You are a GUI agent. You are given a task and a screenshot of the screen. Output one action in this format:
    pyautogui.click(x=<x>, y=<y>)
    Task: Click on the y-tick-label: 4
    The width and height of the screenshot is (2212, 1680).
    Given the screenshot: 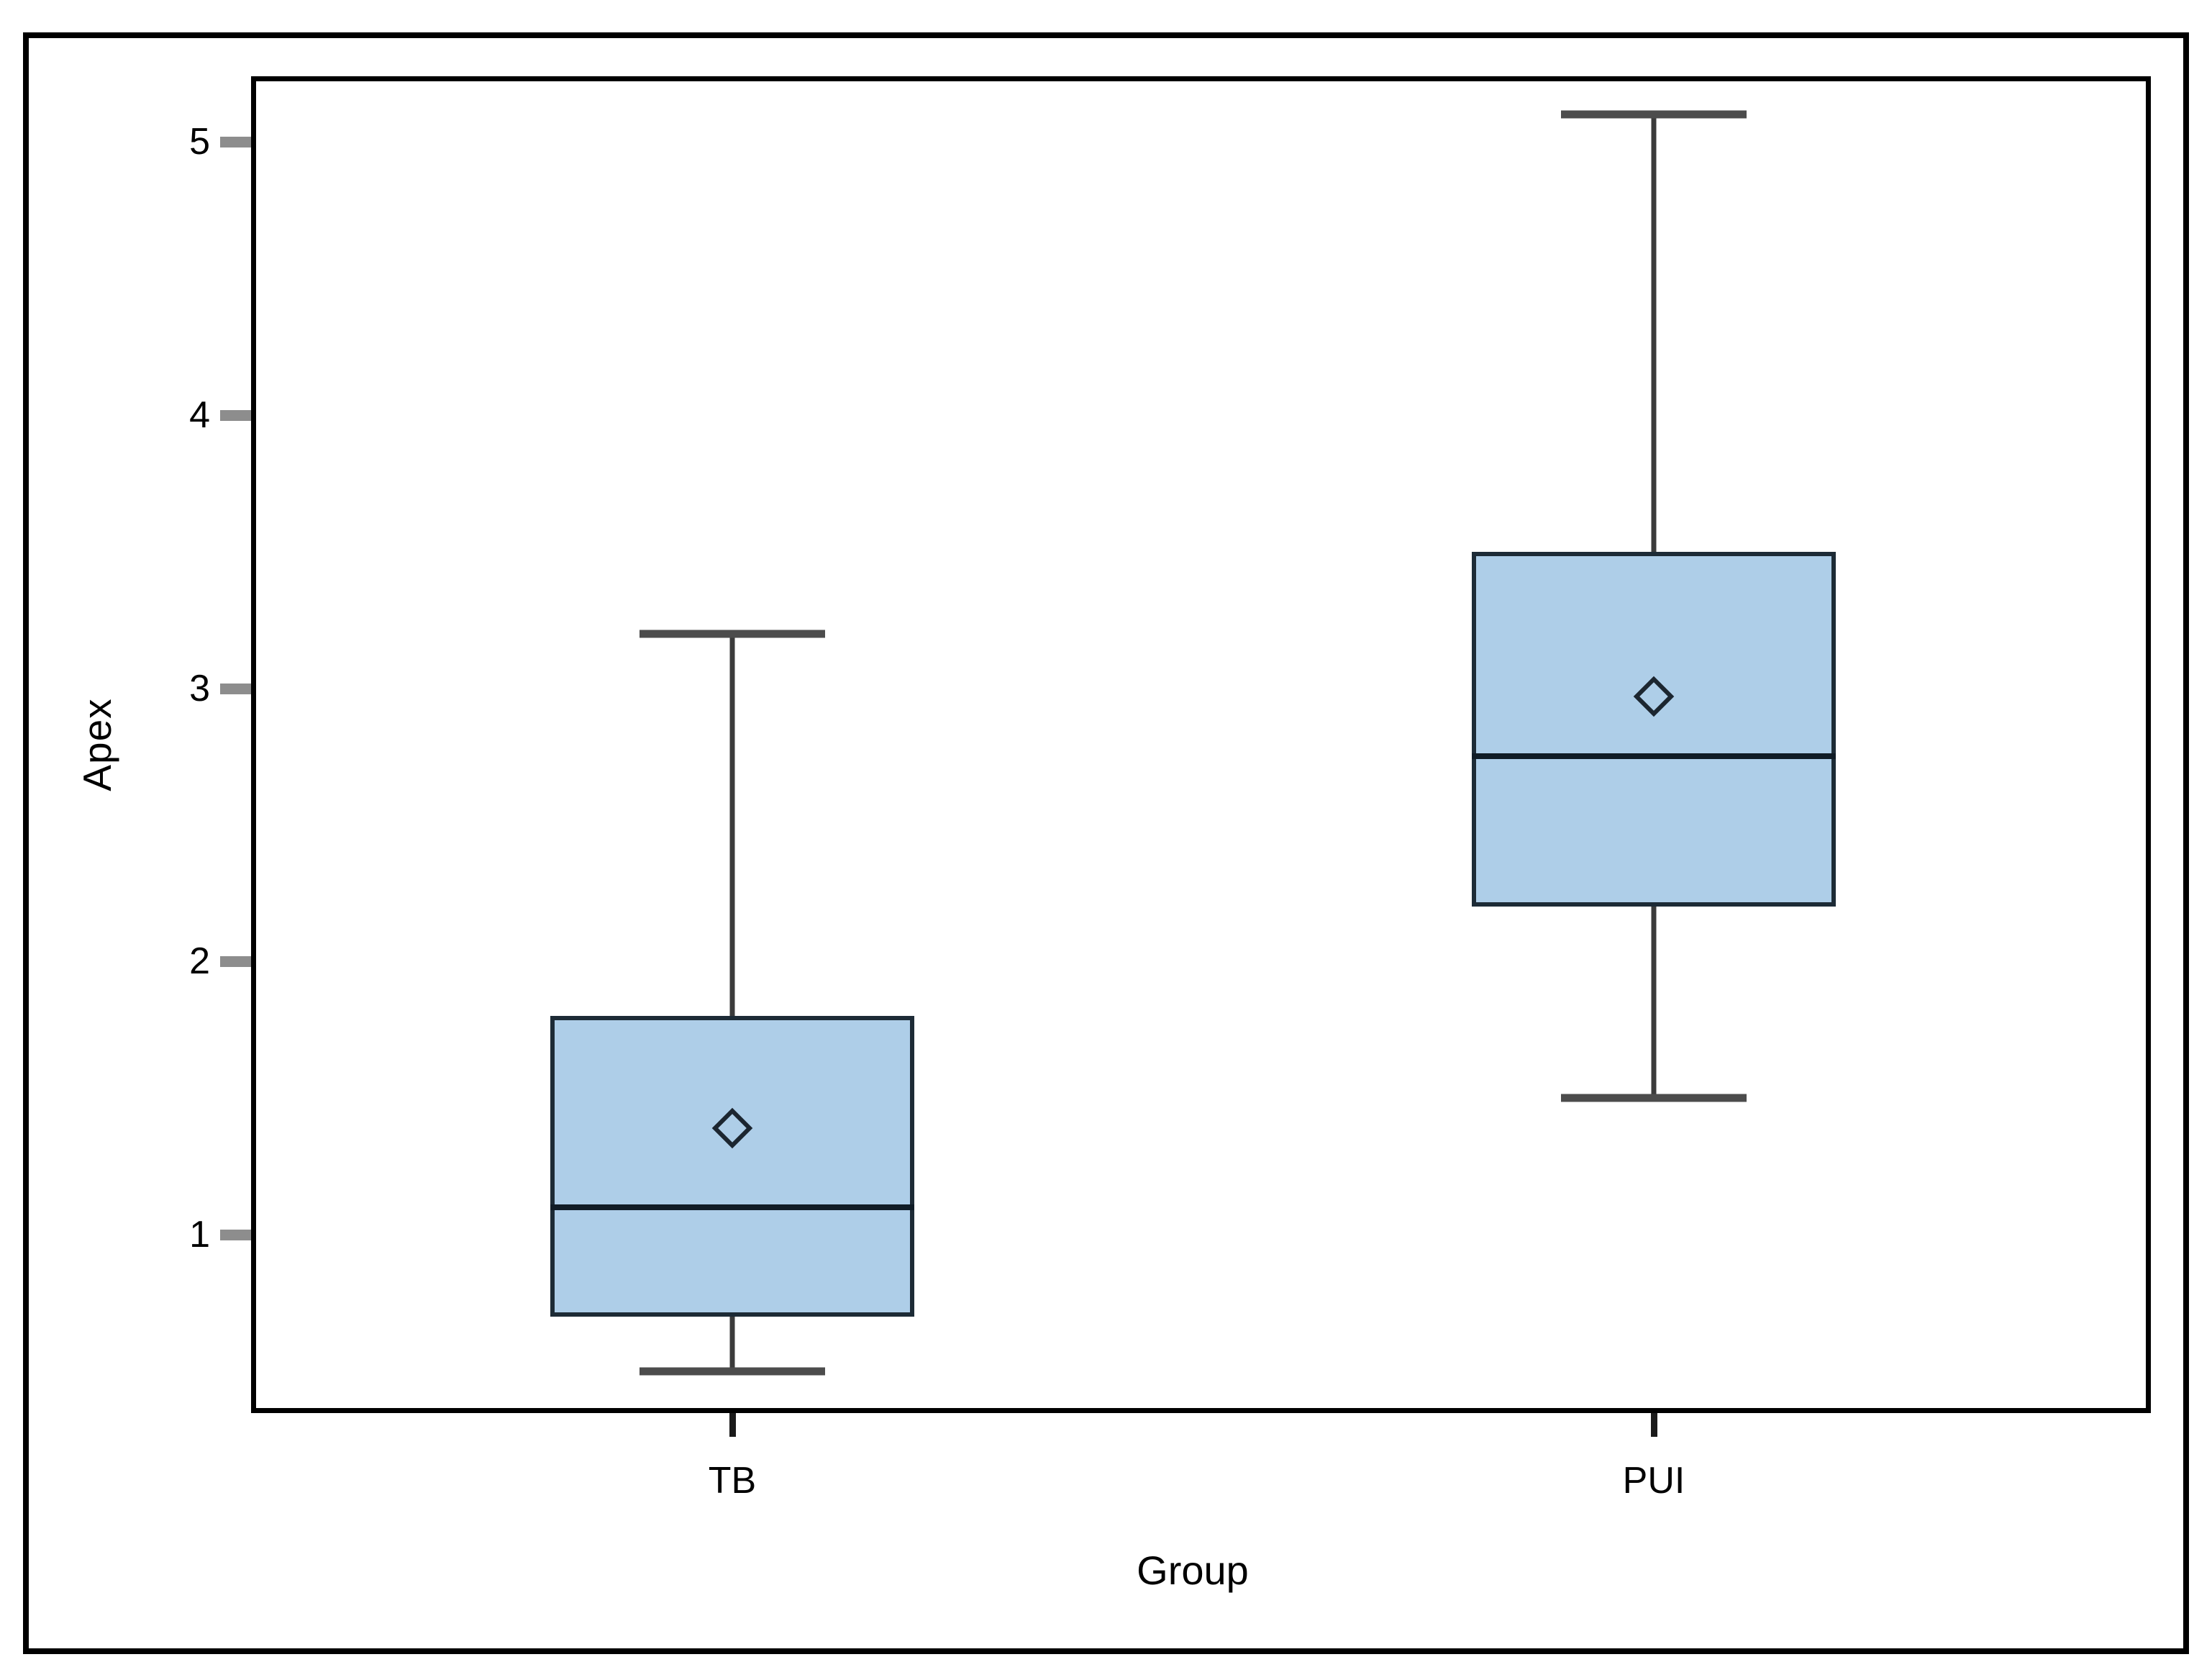 What is the action you would take?
    pyautogui.click(x=200, y=415)
    